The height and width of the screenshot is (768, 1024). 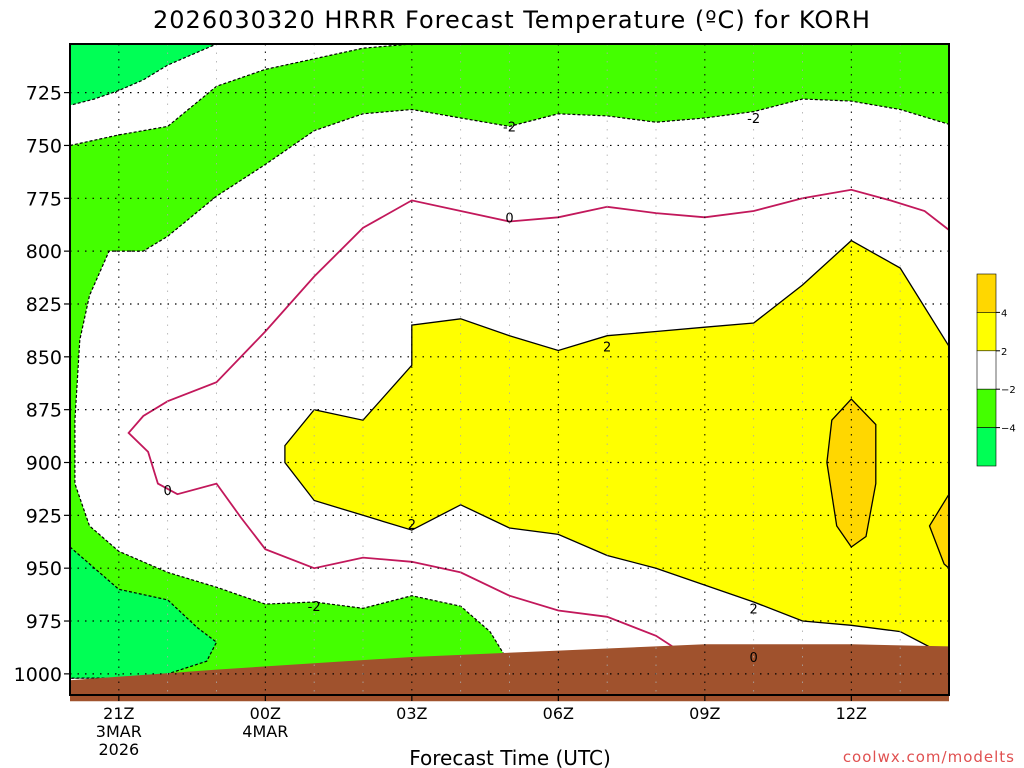 What do you see at coordinates (509, 673) in the screenshot?
I see `ground-surface` at bounding box center [509, 673].